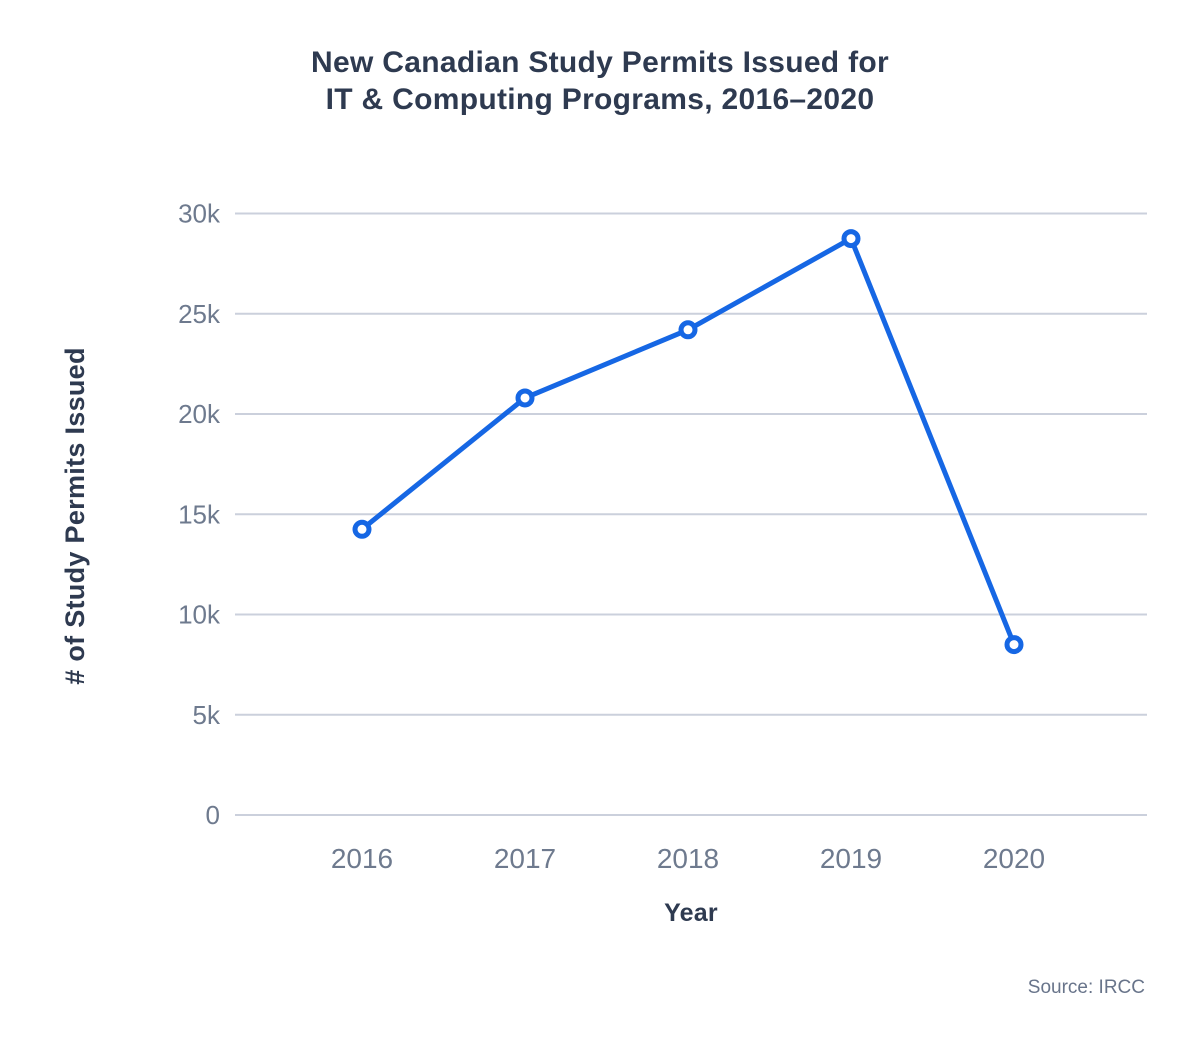 The image size is (1200, 1056). Describe the element at coordinates (199, 615) in the screenshot. I see `y-tick-label: 10k` at that location.